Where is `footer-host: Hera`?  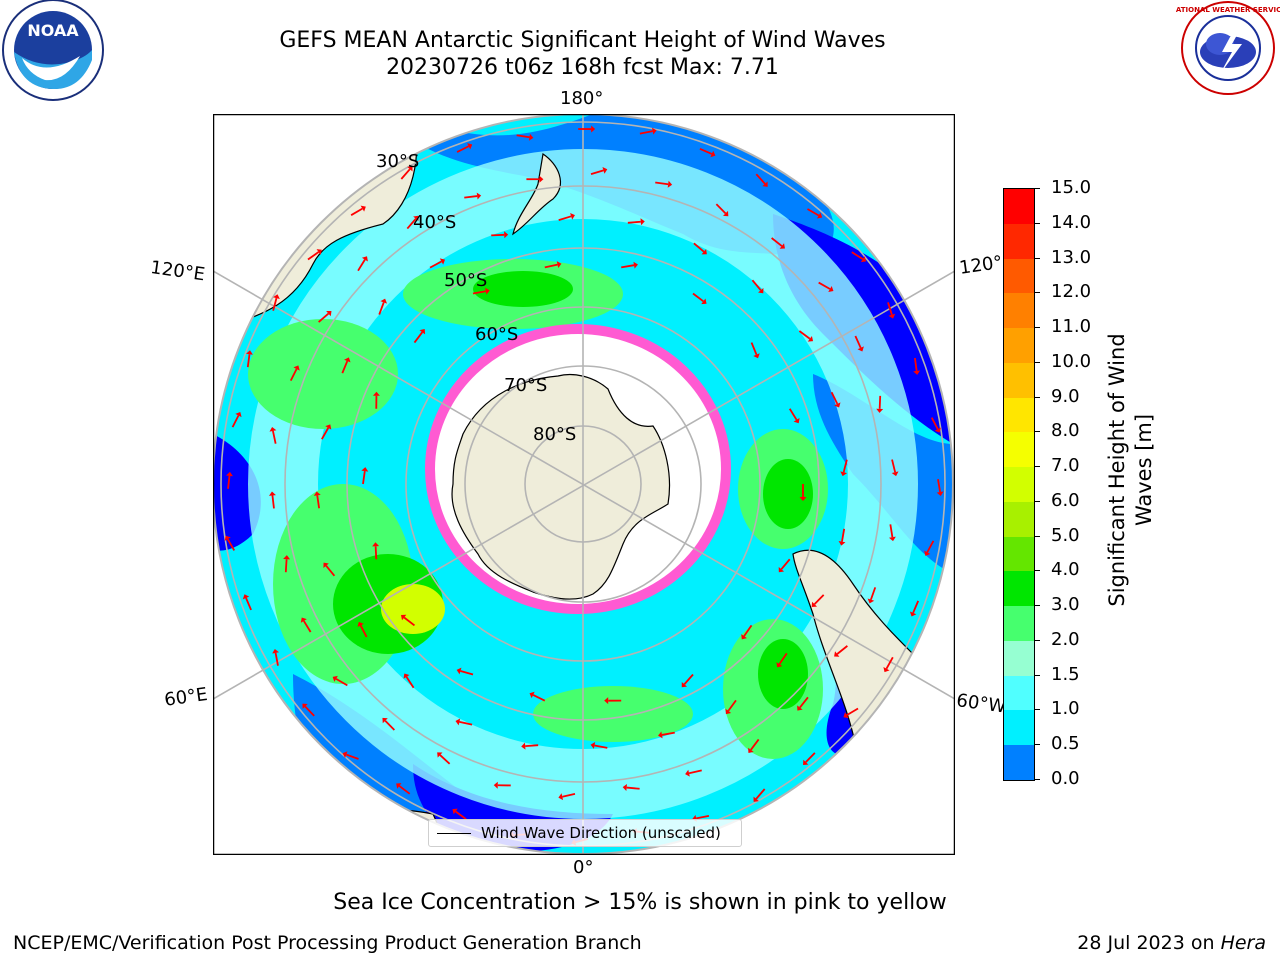 footer-host: Hera is located at coordinates (1243, 943).